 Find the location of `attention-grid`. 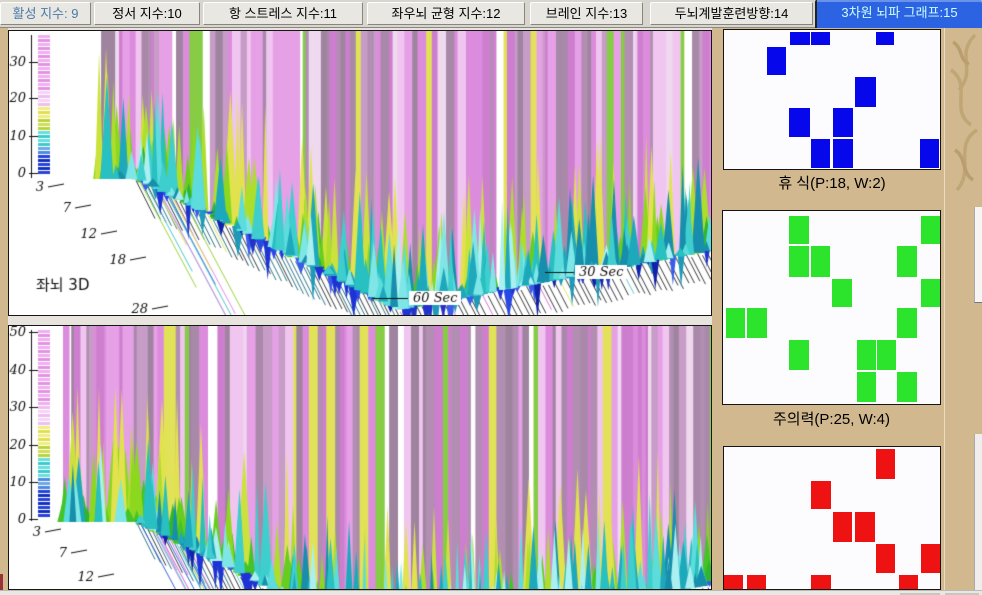

attention-grid is located at coordinates (831, 307).